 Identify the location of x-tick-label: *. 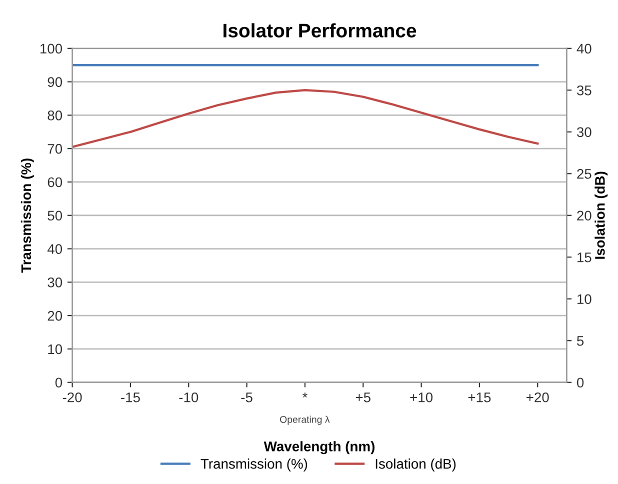
(305, 395).